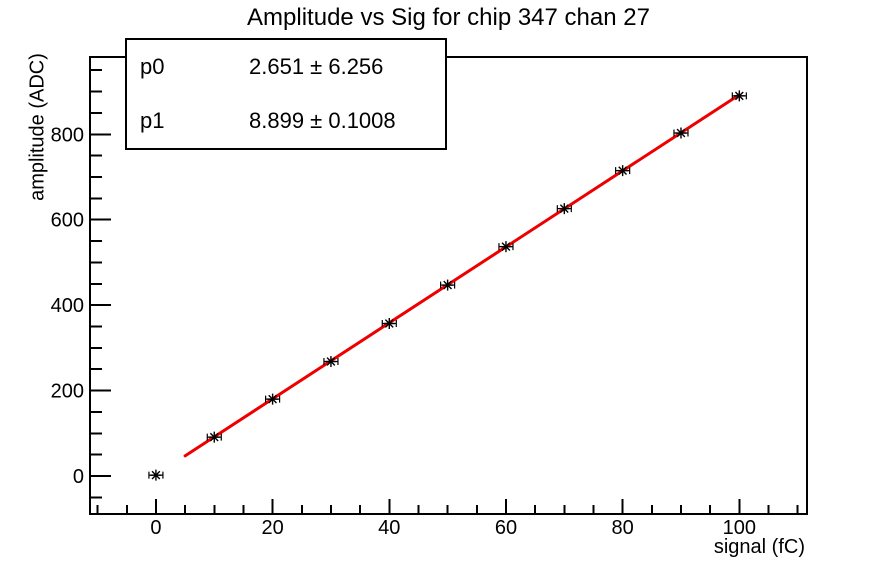  What do you see at coordinates (67, 135) in the screenshot?
I see `y-tick-label: 800` at bounding box center [67, 135].